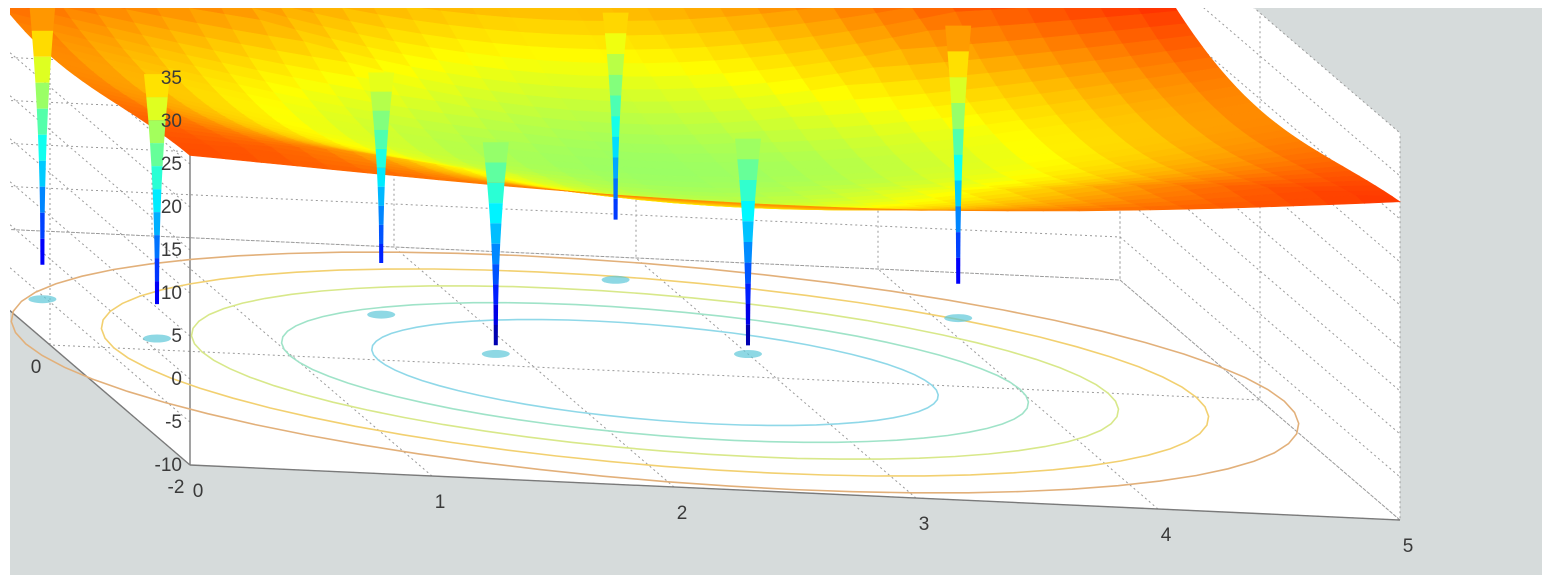  What do you see at coordinates (171, 121) in the screenshot?
I see `z-tick-label: 30` at bounding box center [171, 121].